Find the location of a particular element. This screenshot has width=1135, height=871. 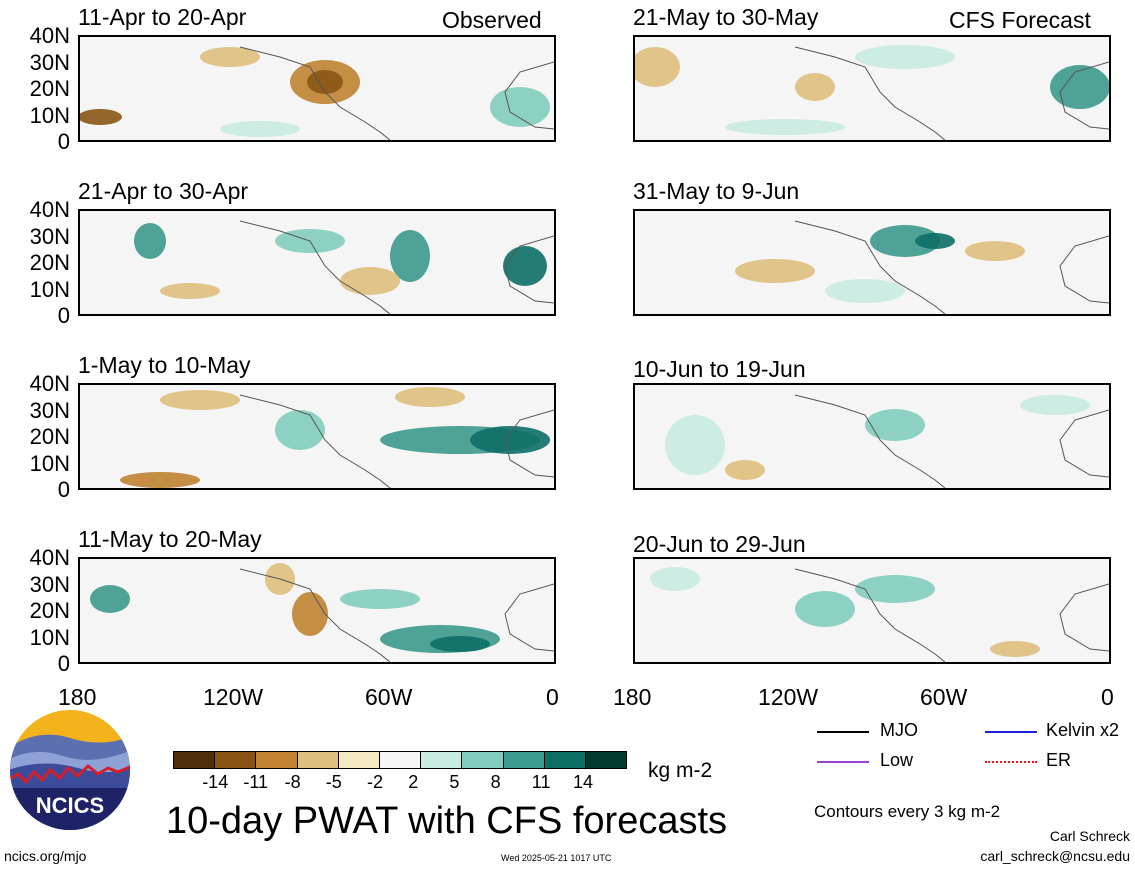

panel-title-4: 11-May to 20-May is located at coordinates (170, 539).